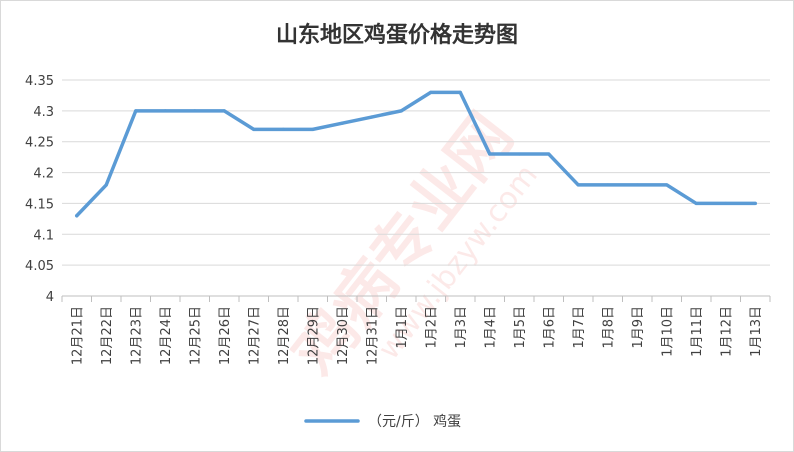 The height and width of the screenshot is (452, 794). Describe the element at coordinates (638, 327) in the screenshot. I see `x-tick-label: 1月9日` at that location.